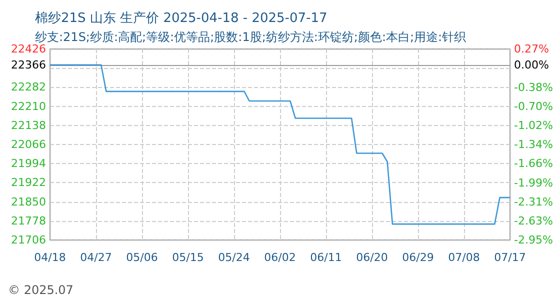  I want to click on y-tick-label: 22282, so click(28, 87).